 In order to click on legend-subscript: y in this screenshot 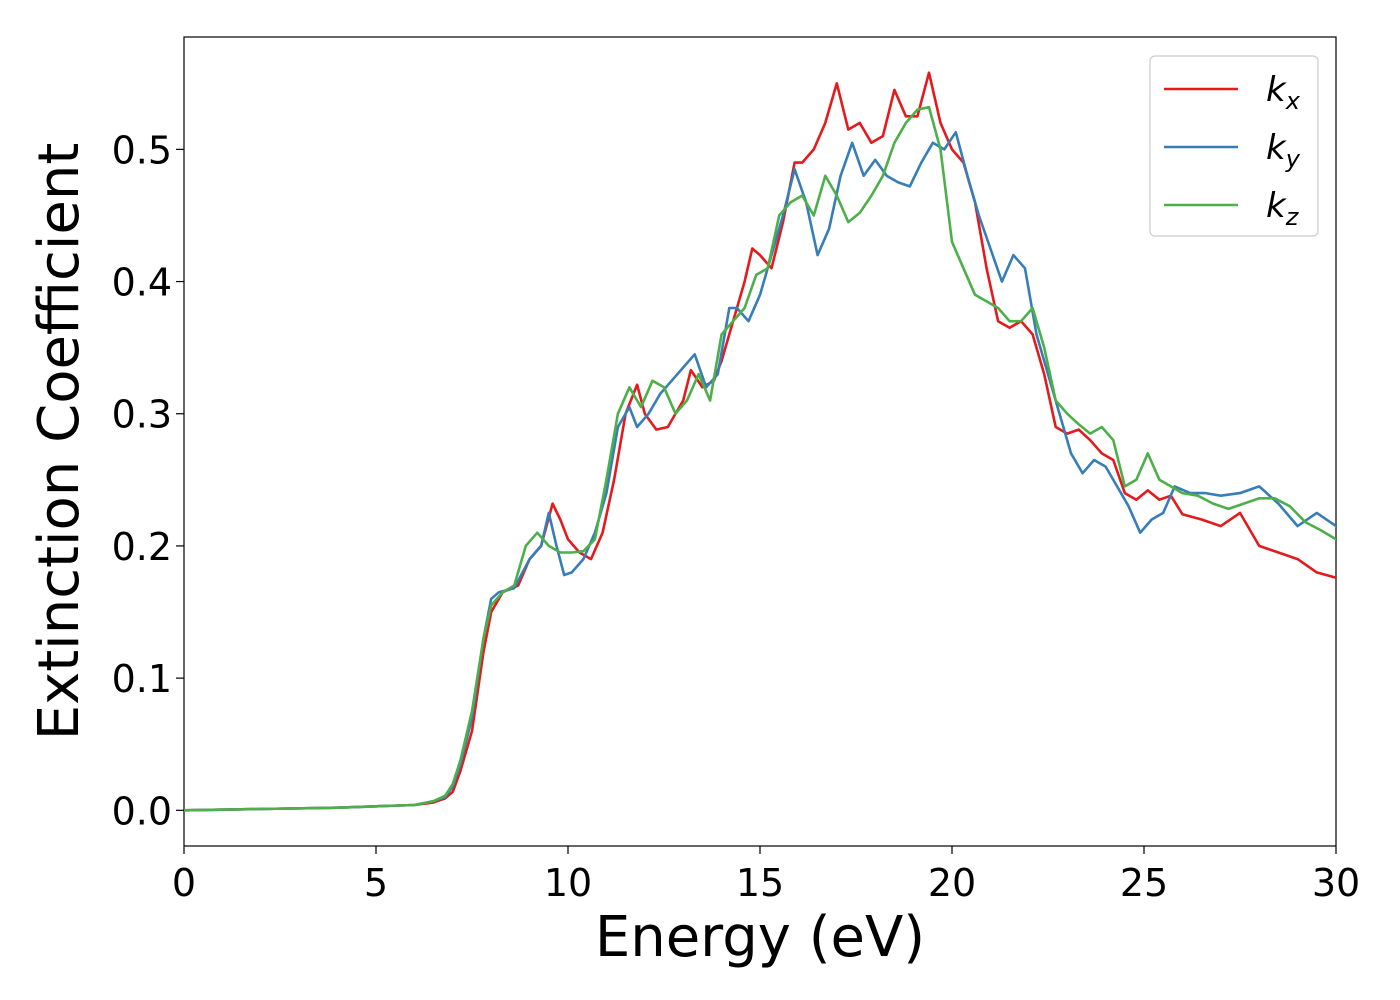, I will do `click(1293, 159)`.